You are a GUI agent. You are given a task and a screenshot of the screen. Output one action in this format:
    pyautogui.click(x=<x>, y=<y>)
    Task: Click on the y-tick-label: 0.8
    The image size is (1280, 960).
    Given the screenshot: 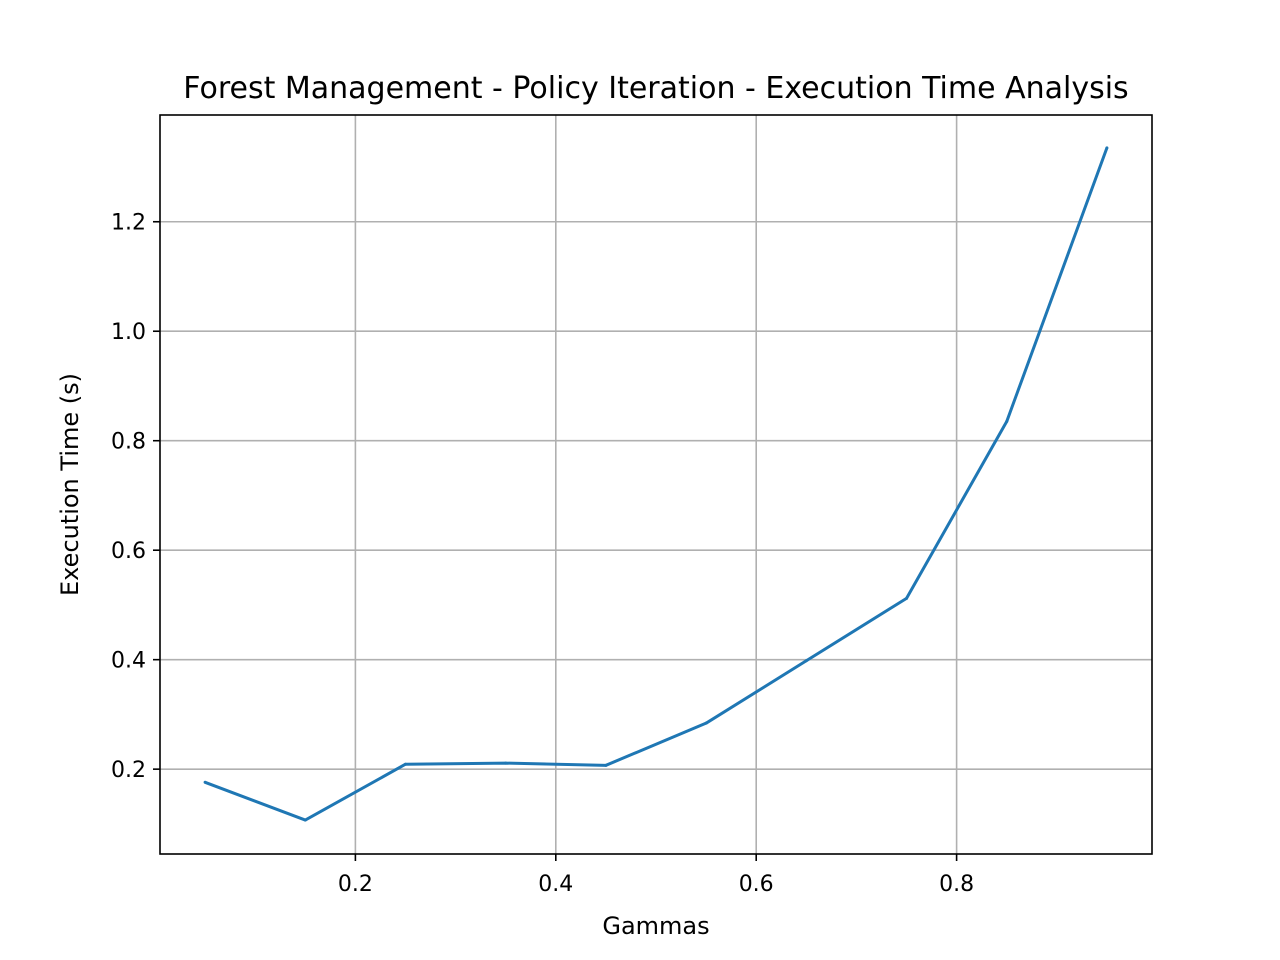 What is the action you would take?
    pyautogui.click(x=128, y=442)
    